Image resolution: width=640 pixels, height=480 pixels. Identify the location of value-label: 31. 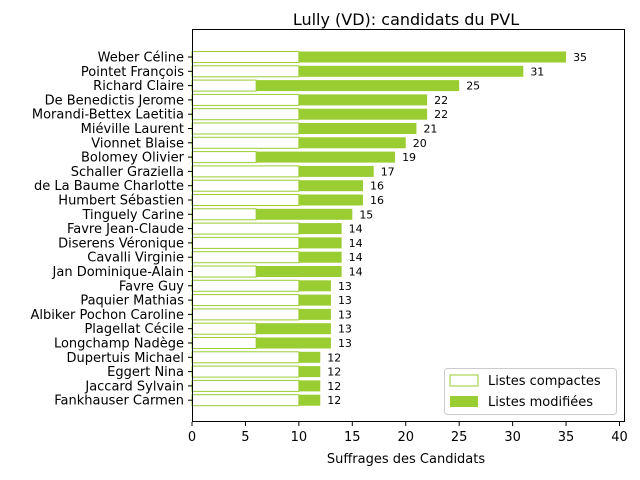
(537, 71).